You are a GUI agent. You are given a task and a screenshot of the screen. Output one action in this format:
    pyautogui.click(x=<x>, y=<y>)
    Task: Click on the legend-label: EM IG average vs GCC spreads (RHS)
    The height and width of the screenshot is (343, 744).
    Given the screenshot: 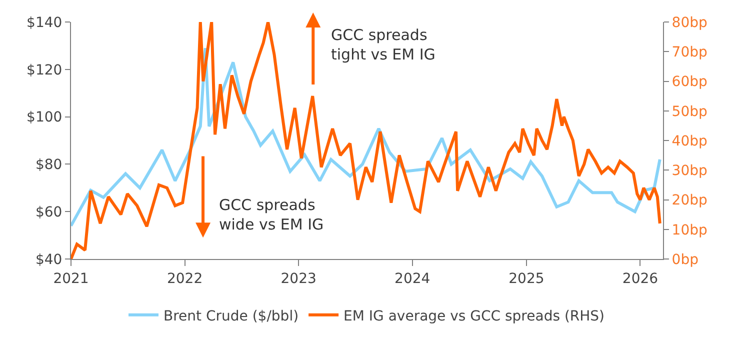 What is the action you would take?
    pyautogui.click(x=474, y=316)
    